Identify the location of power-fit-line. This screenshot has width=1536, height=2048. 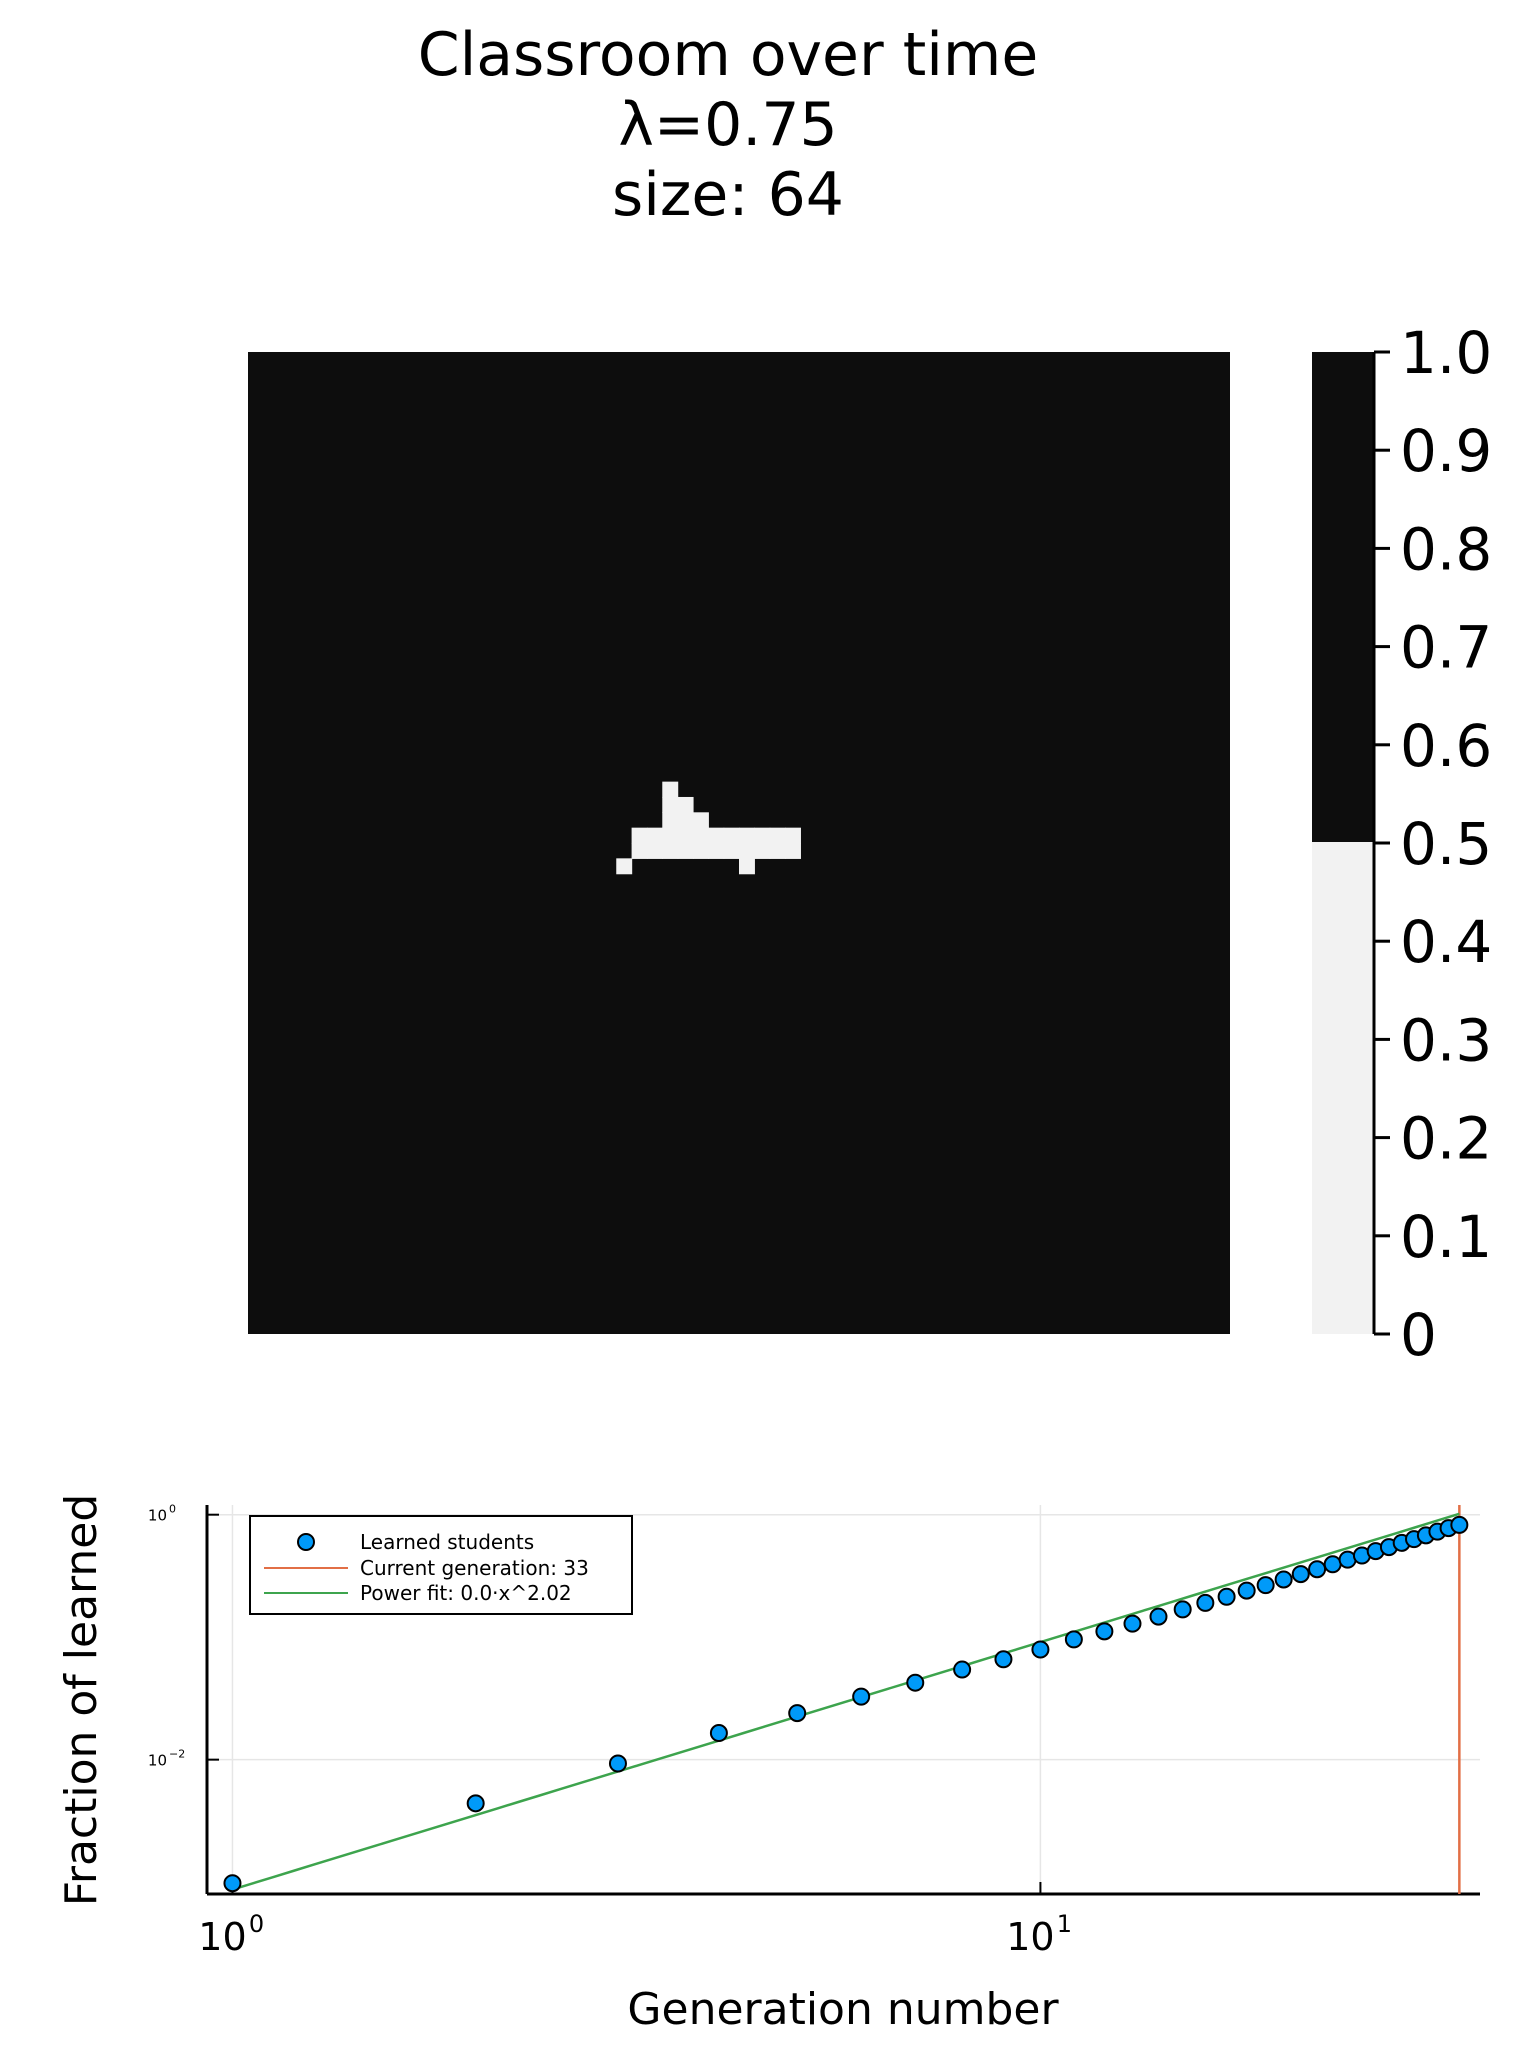
(846, 1701).